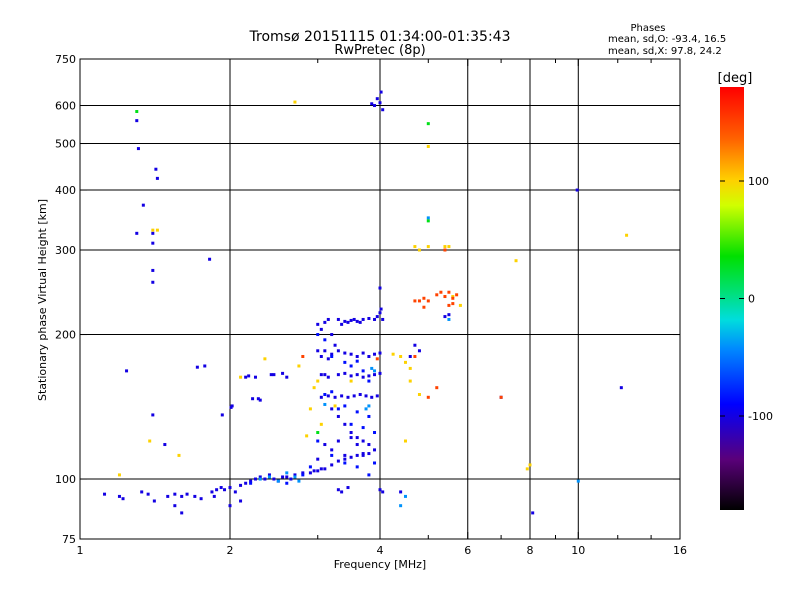  What do you see at coordinates (80, 550) in the screenshot?
I see `x-tick-label: 1` at bounding box center [80, 550].